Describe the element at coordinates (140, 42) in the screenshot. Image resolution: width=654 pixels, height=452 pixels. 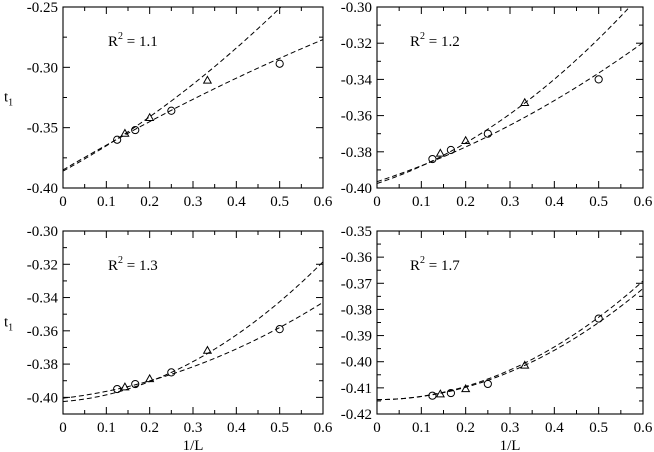
I see `r-squared-value: = 1.1` at that location.